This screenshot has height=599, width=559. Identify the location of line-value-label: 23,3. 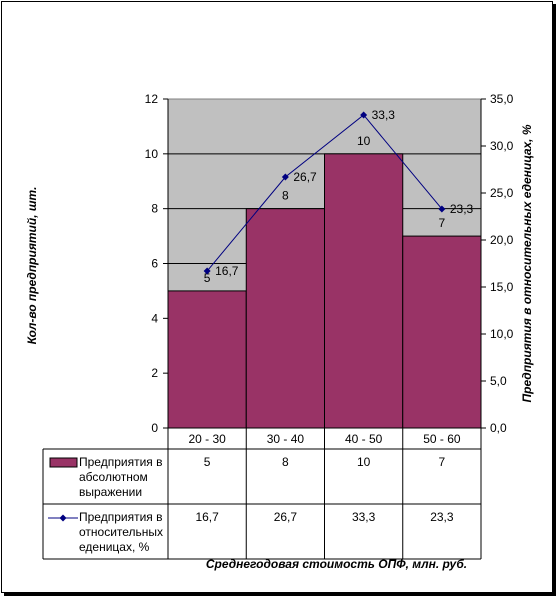
(462, 209).